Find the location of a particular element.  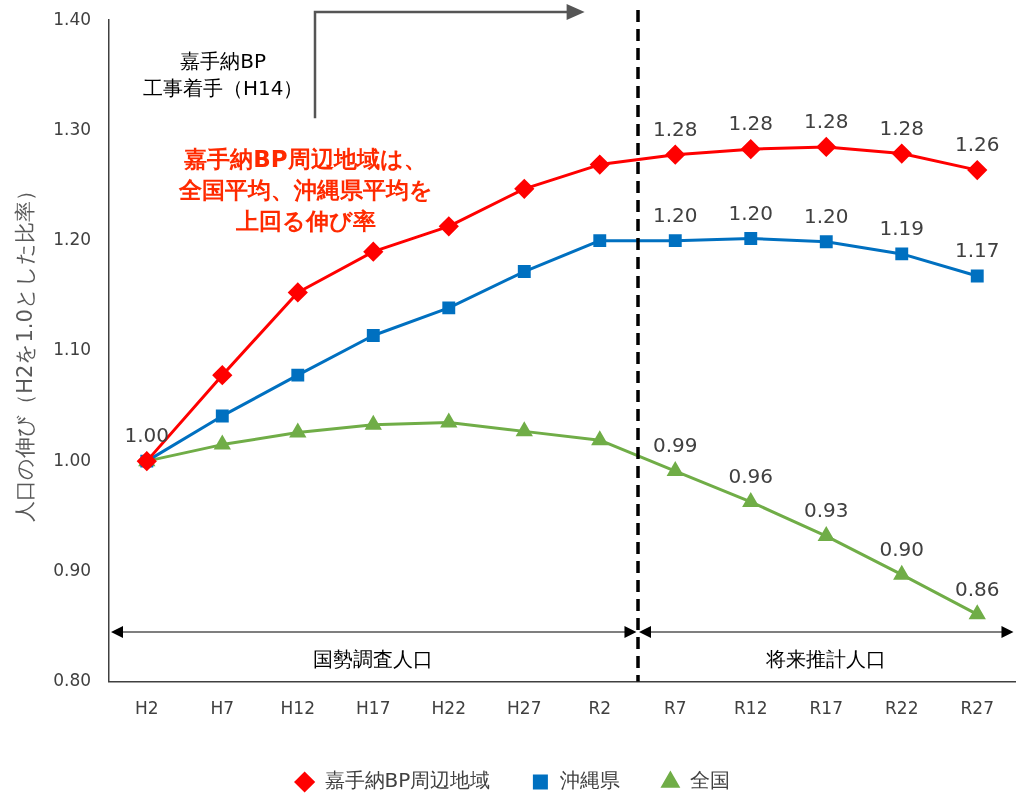

x-tick-label: R2 is located at coordinates (600, 708).